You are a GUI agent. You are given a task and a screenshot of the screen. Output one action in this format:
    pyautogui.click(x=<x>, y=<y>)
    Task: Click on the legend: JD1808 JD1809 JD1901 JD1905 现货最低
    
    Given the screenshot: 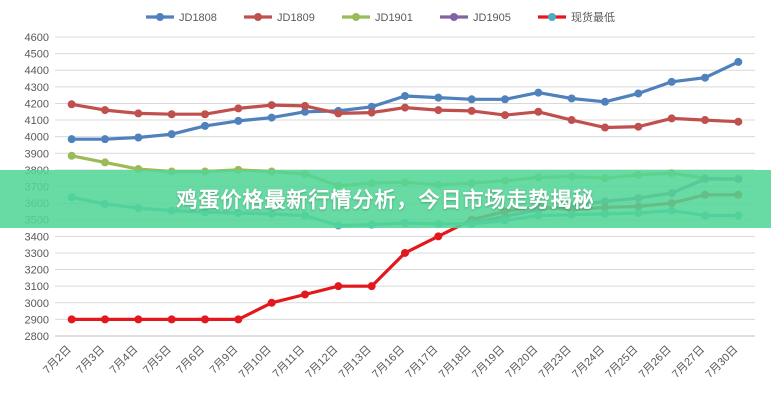 What is the action you would take?
    pyautogui.click(x=380, y=17)
    